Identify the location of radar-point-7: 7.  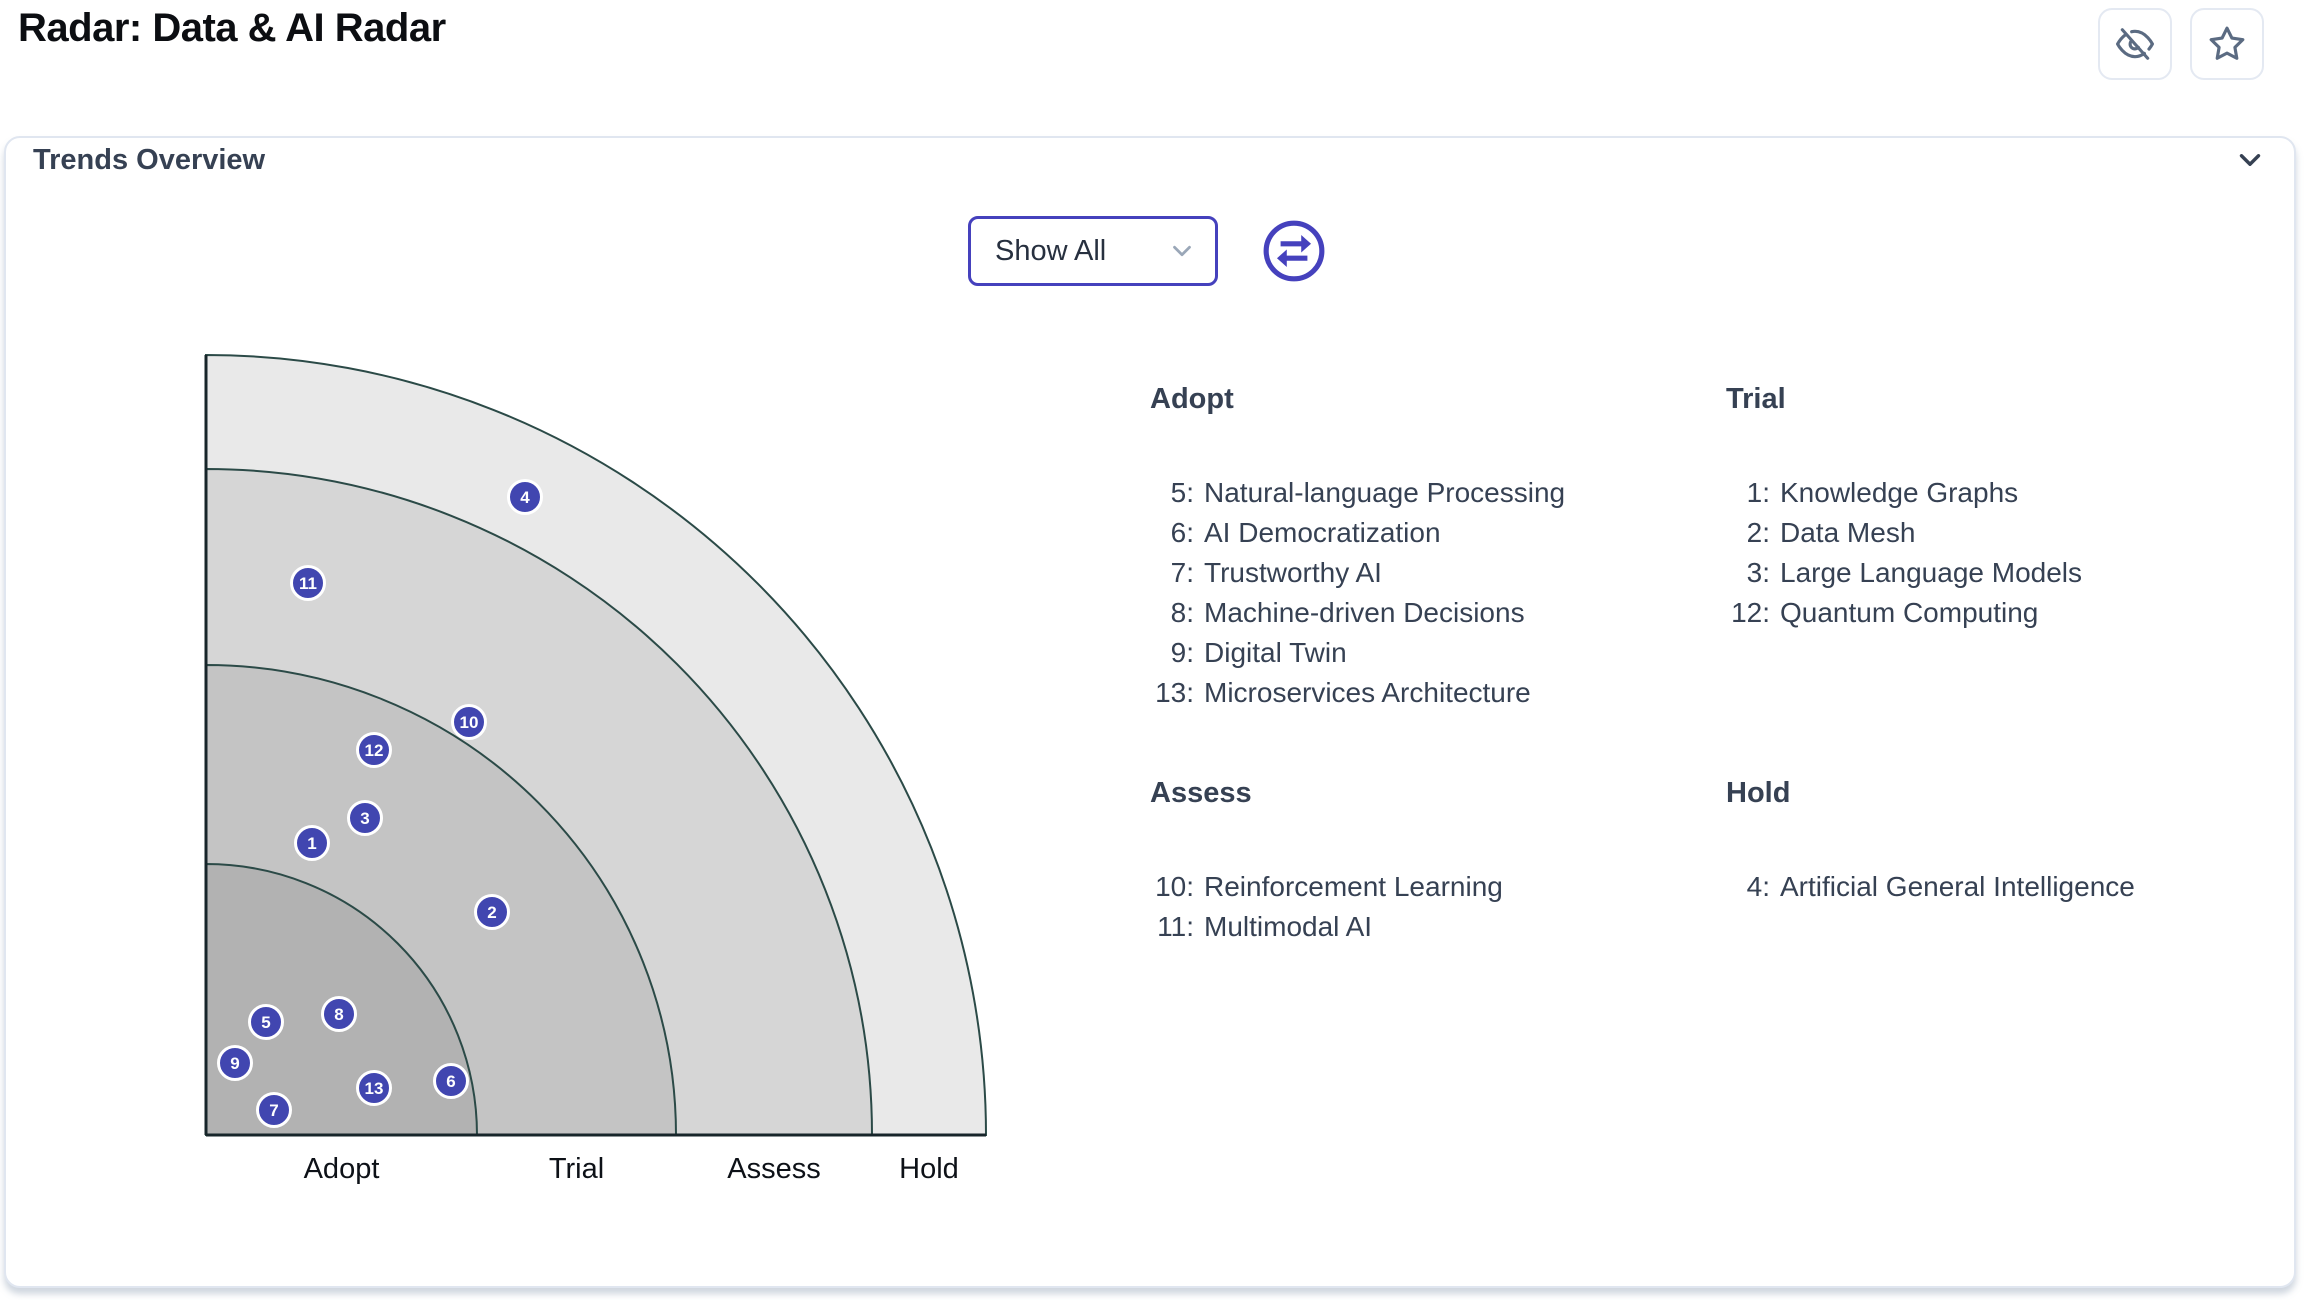
(274, 1110).